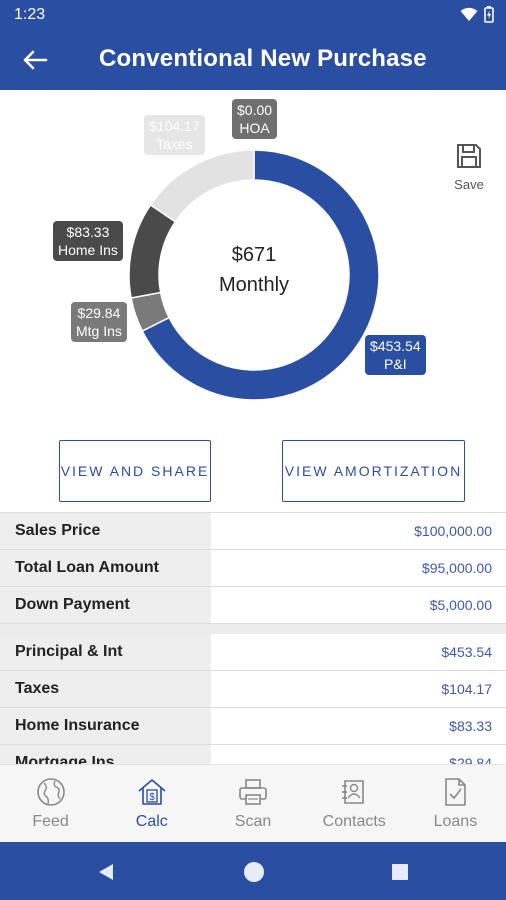 The width and height of the screenshot is (506, 900). I want to click on nav-item-scan: Scan, so click(252, 803).